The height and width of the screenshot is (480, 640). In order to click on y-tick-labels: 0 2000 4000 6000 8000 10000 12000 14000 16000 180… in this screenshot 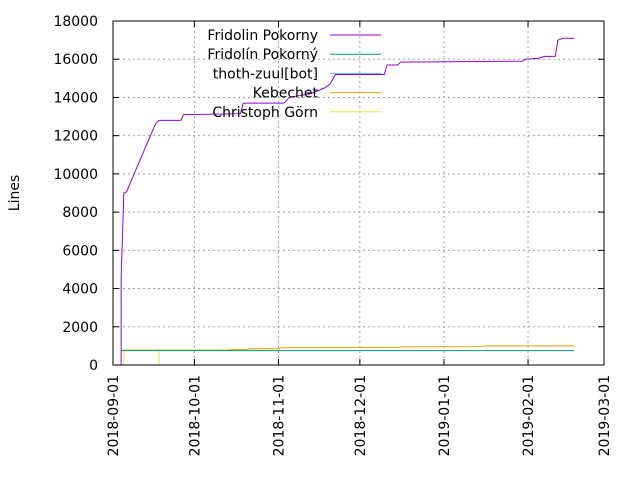, I will do `click(75, 194)`.